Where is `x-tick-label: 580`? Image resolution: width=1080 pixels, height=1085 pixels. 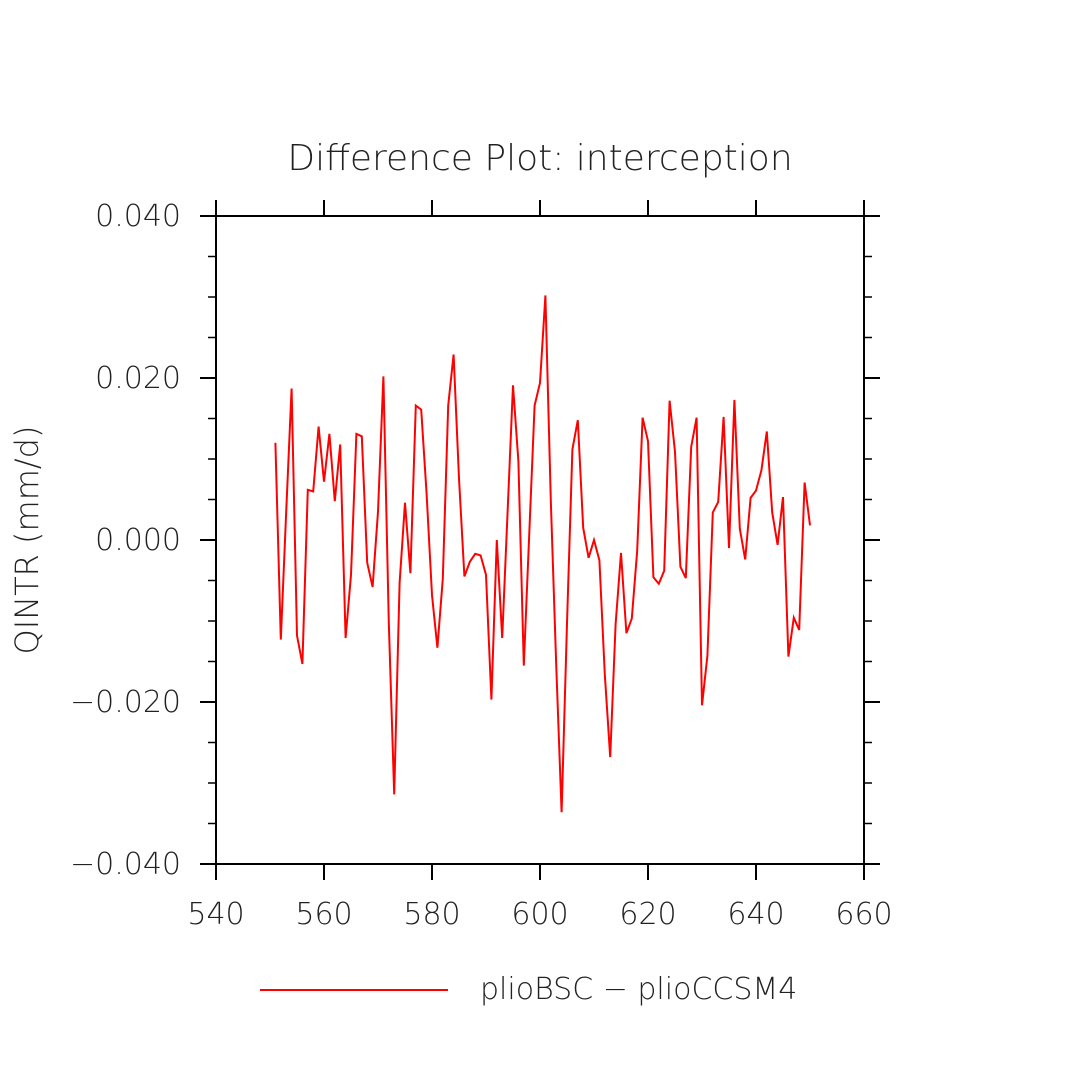
x-tick-label: 580 is located at coordinates (431, 914).